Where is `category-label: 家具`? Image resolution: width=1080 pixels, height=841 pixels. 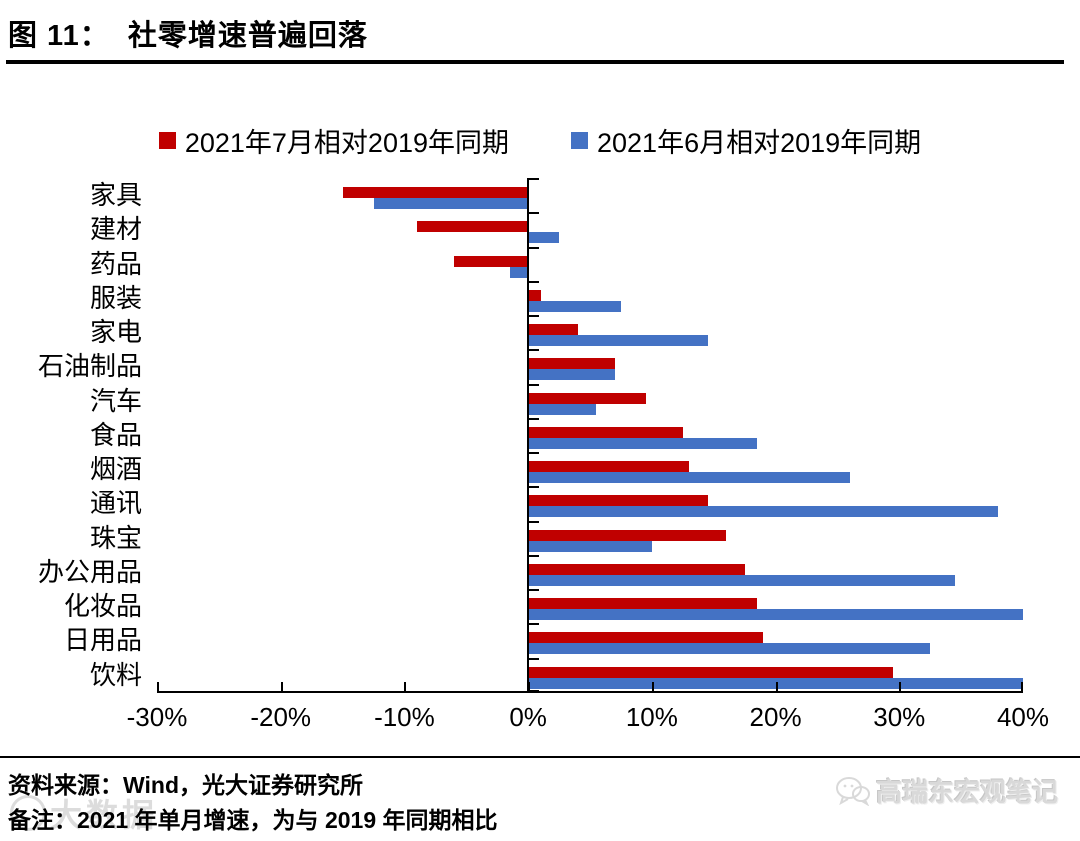
category-label: 家具 is located at coordinates (115, 195).